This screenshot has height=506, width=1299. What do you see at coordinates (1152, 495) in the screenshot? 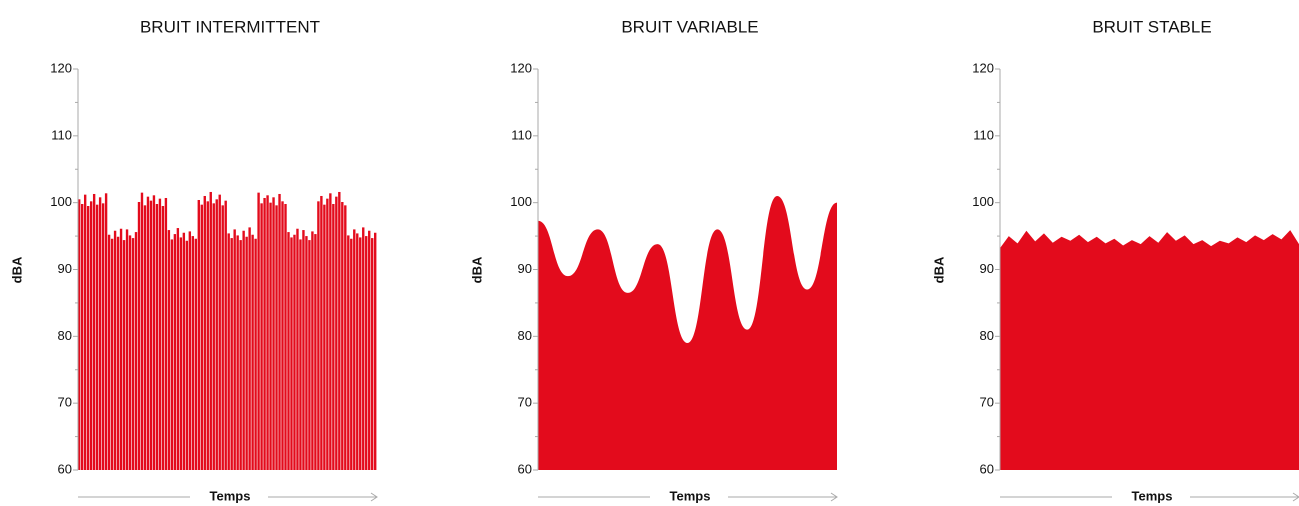
I see `x-axis-label: Temps` at bounding box center [1152, 495].